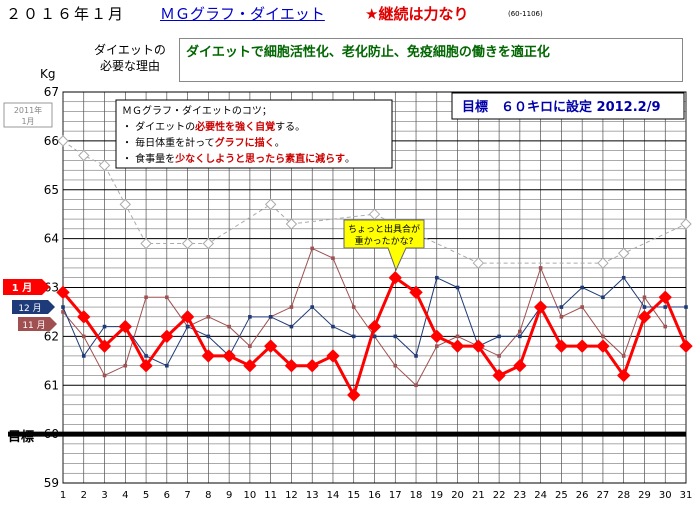 The height and width of the screenshot is (505, 699). What do you see at coordinates (519, 495) in the screenshot?
I see `x-tick-label: 23` at bounding box center [519, 495].